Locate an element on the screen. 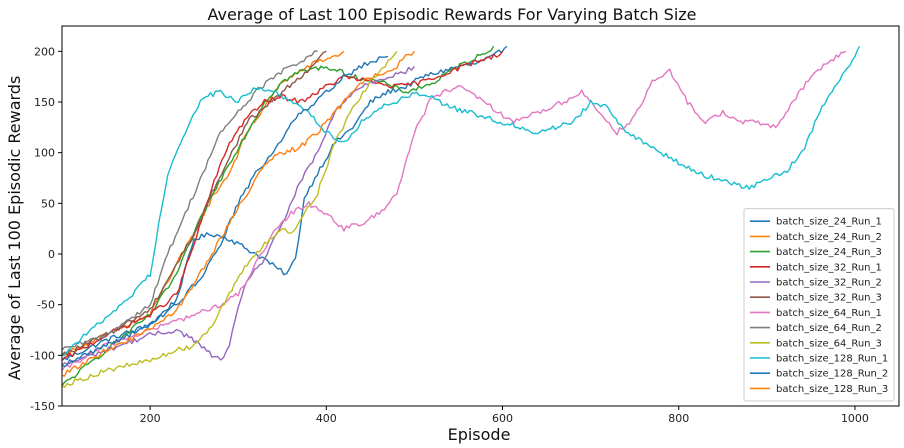  legend-entry: batch_size_128_Run_1 is located at coordinates (832, 359).